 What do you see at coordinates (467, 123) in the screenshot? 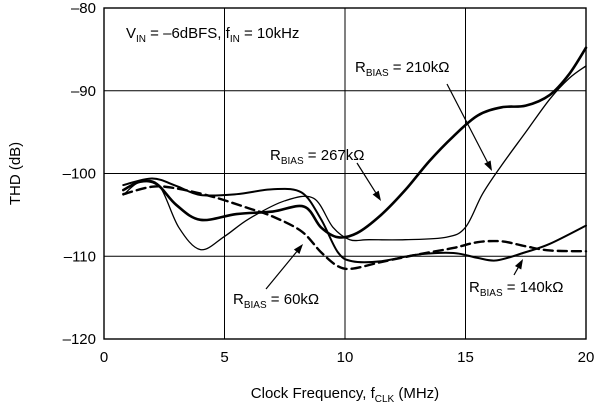
I see `arrow-rbias-210k-shaft` at bounding box center [467, 123].